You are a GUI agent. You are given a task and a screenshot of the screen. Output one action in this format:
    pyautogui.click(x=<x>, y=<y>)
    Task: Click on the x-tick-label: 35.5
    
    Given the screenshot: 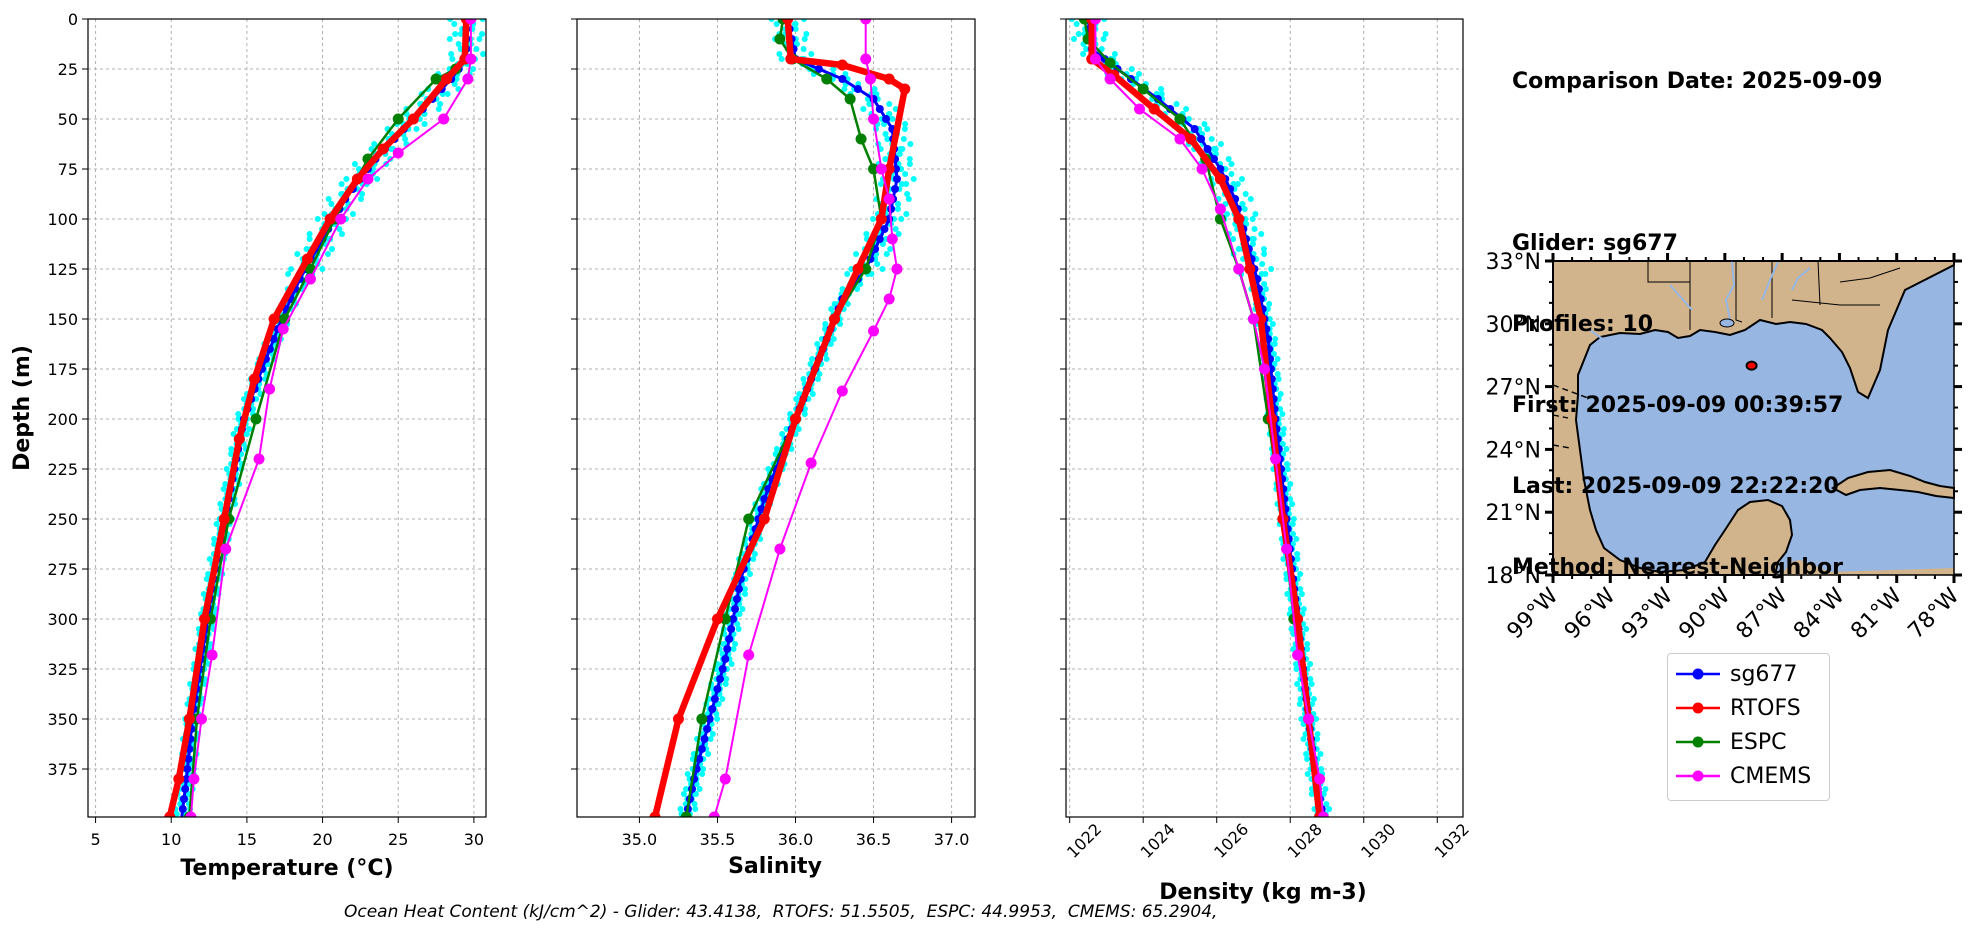 What is the action you would take?
    pyautogui.click(x=718, y=839)
    